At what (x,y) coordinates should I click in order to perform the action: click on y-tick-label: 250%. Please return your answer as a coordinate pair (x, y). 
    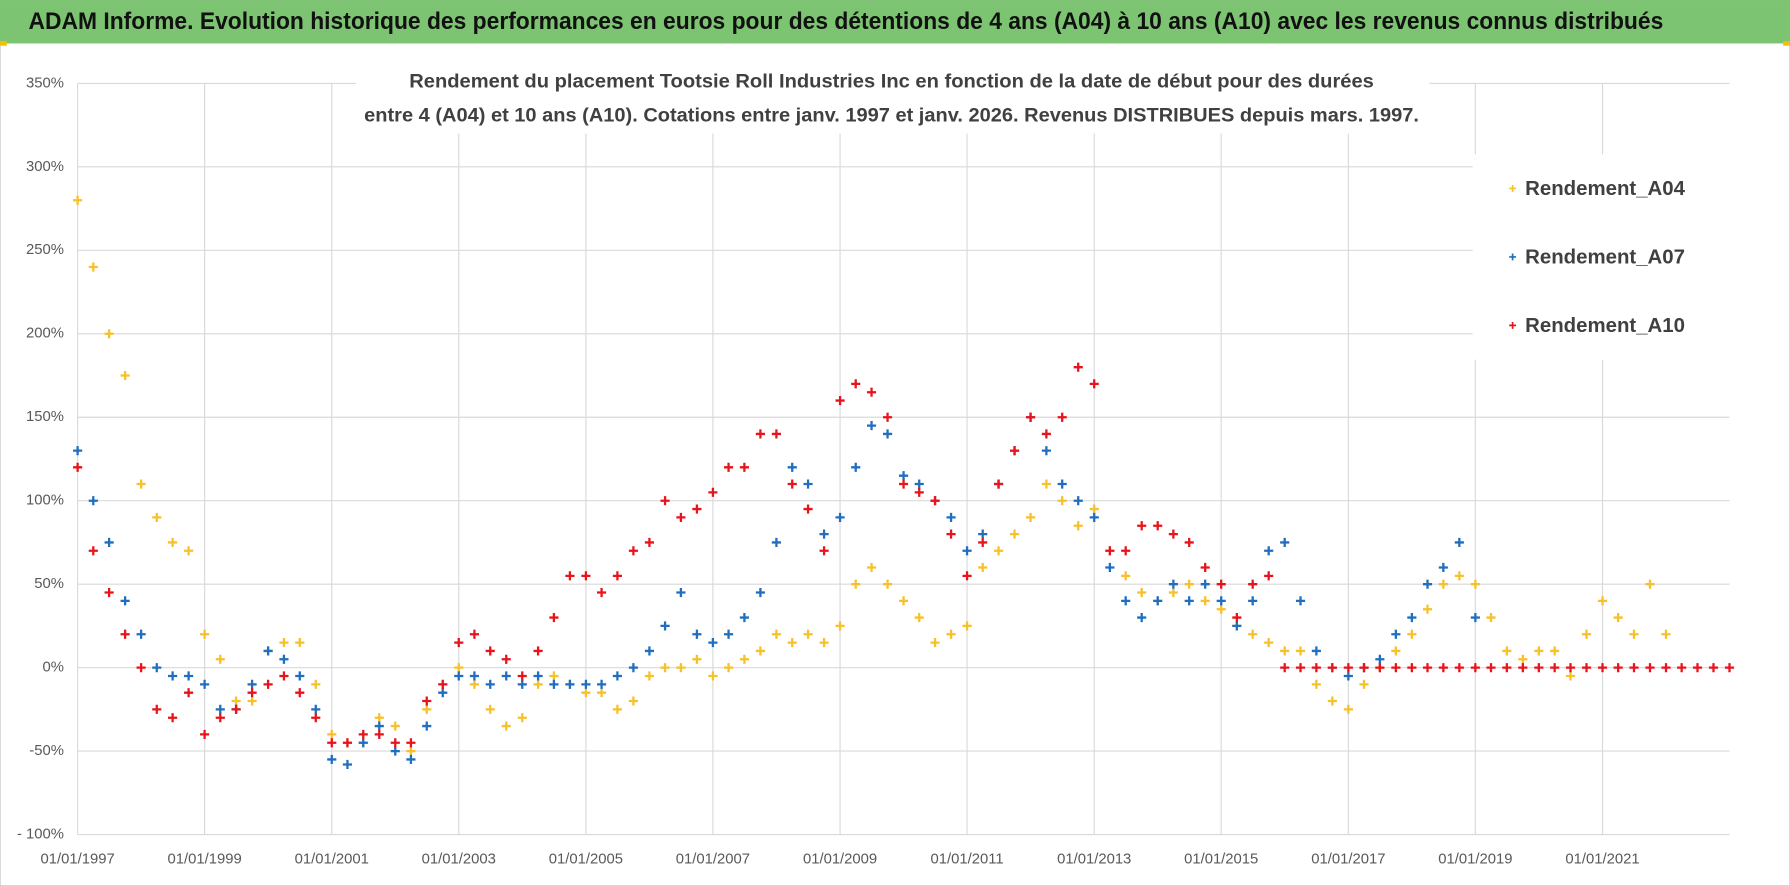
    Looking at the image, I should click on (45, 250).